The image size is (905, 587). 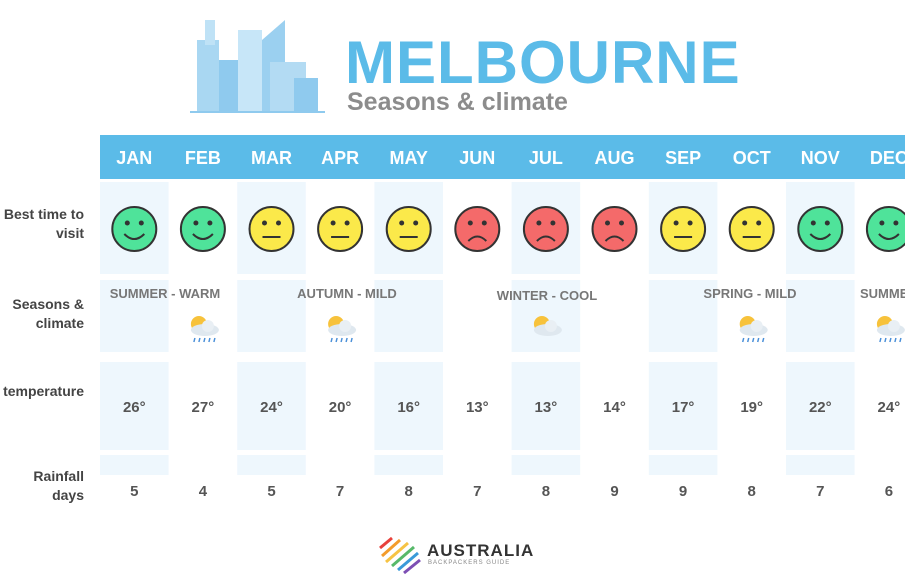 What do you see at coordinates (543, 62) in the screenshot?
I see `title: MELBOURNE` at bounding box center [543, 62].